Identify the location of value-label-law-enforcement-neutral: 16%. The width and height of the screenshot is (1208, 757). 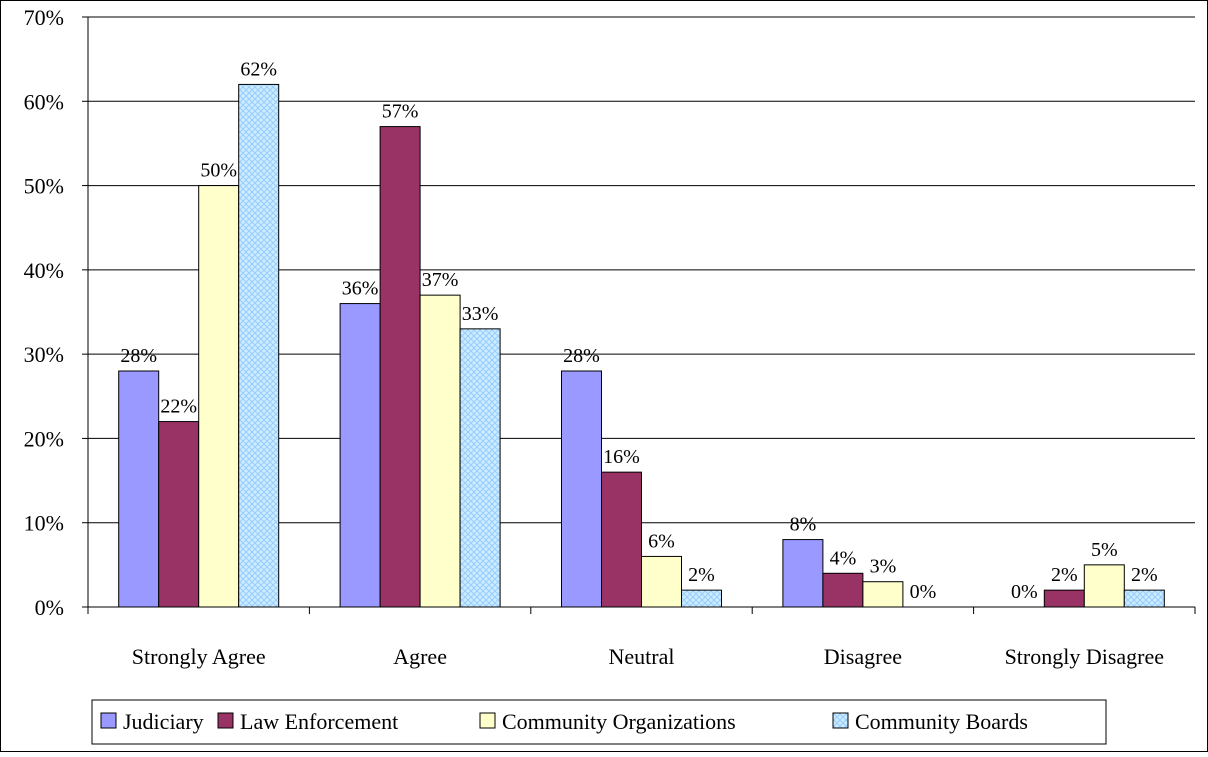
(621, 457).